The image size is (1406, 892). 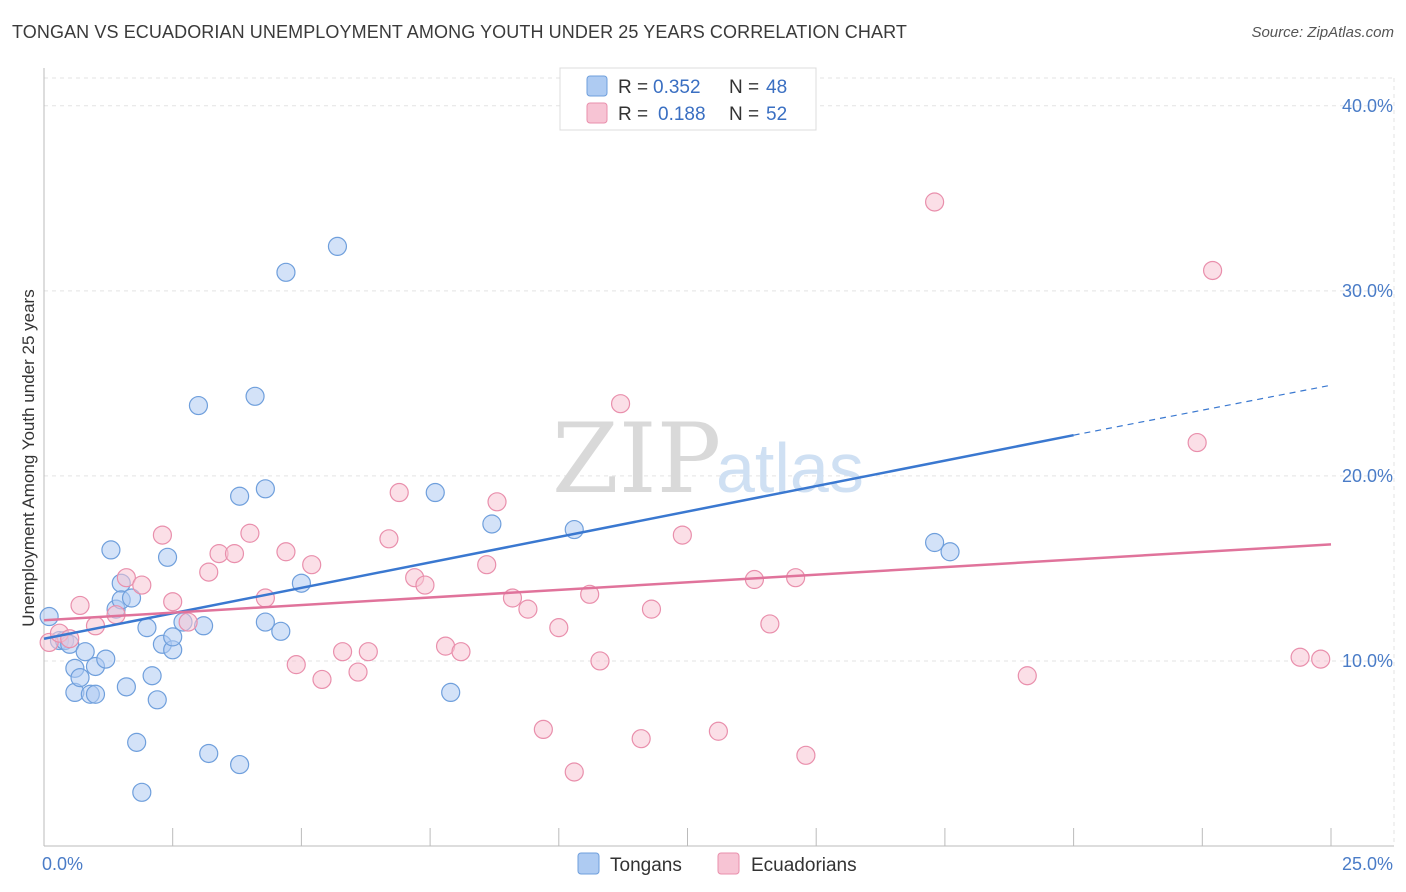 What do you see at coordinates (646, 865) in the screenshot?
I see `bottom-legend-label-tongans: Tongans` at bounding box center [646, 865].